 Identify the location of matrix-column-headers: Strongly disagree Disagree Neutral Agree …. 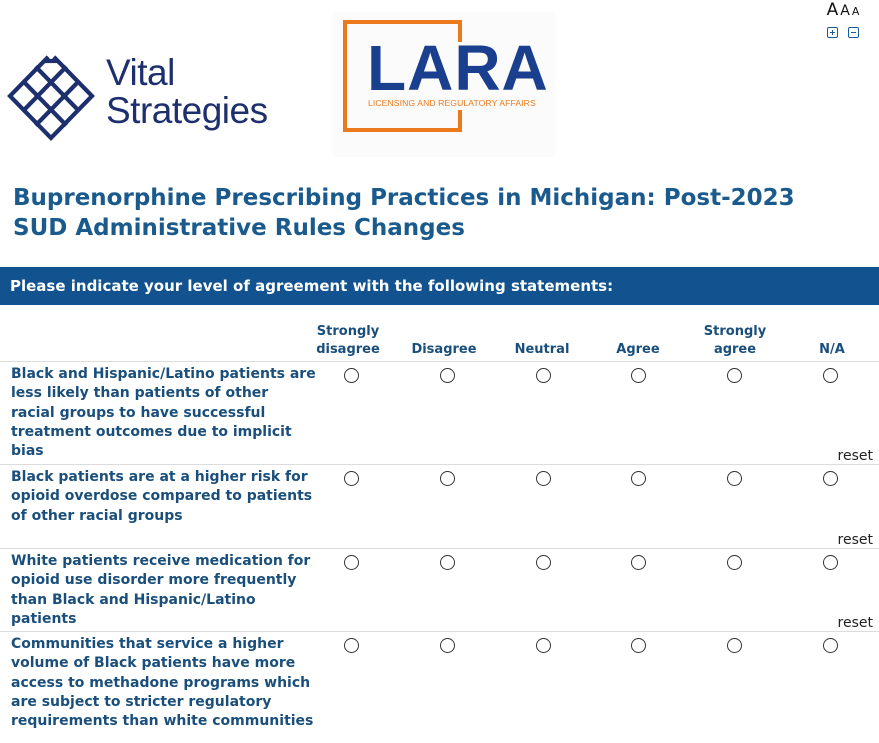
(439, 333).